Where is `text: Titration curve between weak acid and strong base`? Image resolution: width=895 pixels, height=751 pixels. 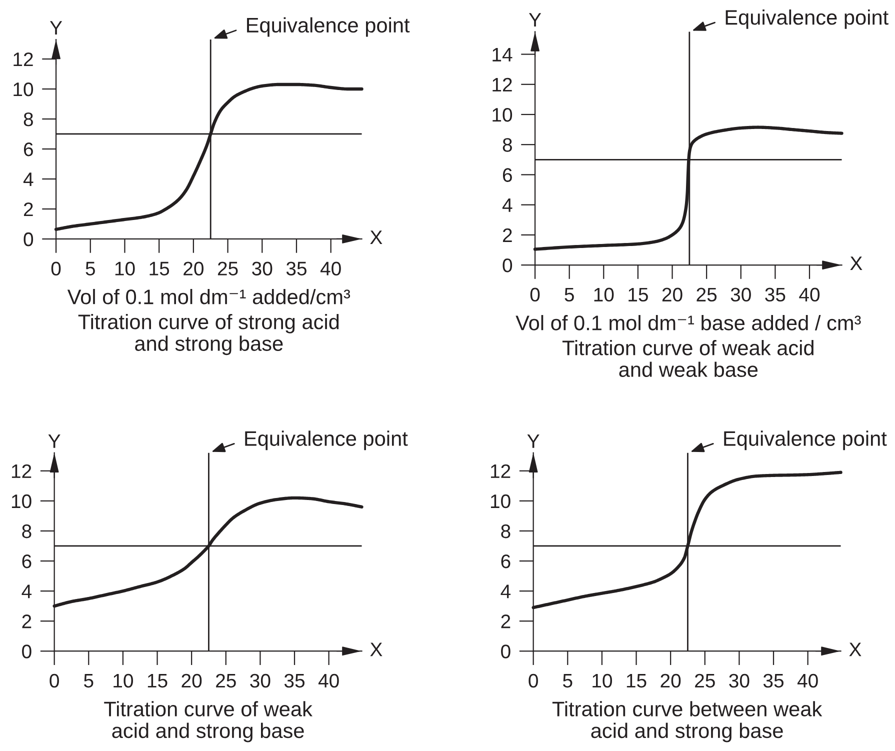
text: Titration curve between weak acid and strong base is located at coordinates (687, 721).